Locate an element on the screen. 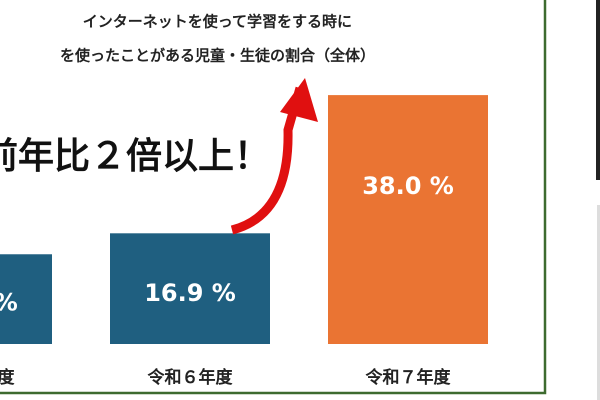  value-label: 38.0 % is located at coordinates (408, 186).